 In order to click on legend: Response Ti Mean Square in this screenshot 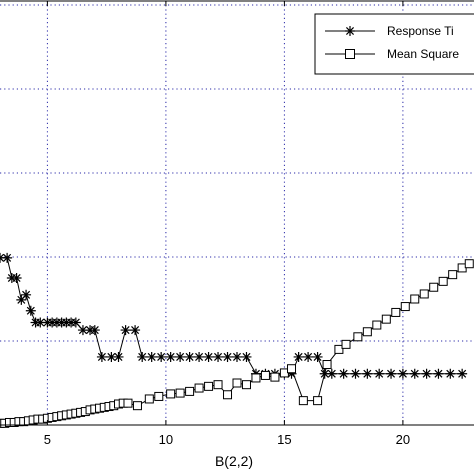, I will do `click(394, 44)`.